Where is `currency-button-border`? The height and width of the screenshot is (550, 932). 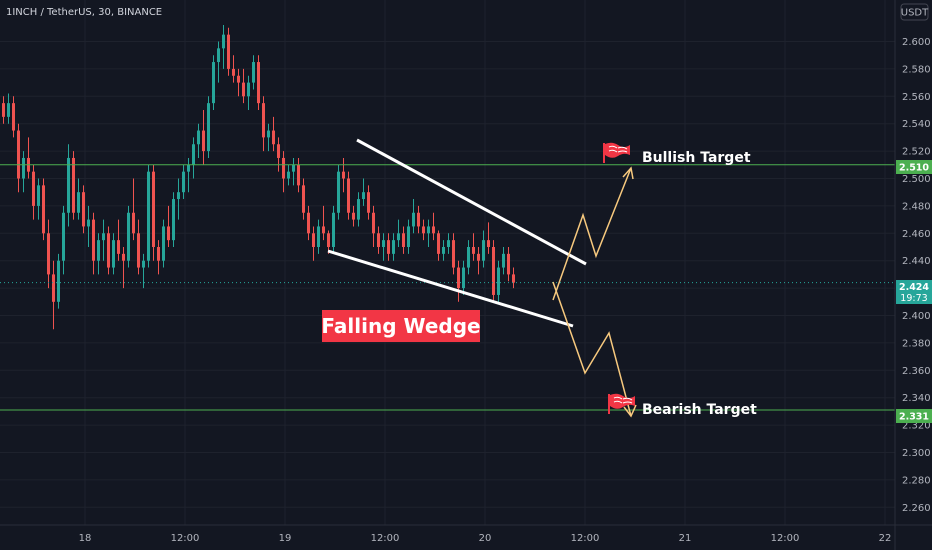 currency-button-border is located at coordinates (914, 12).